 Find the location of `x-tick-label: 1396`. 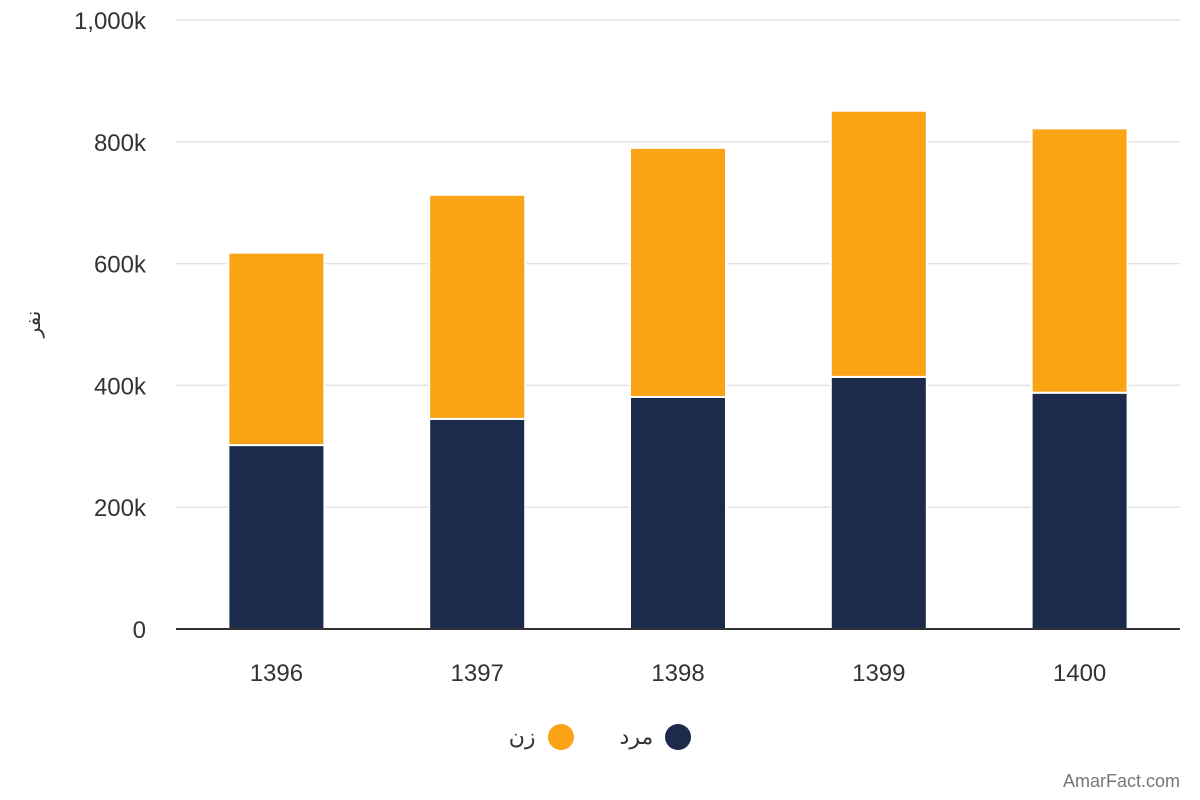

x-tick-label: 1396 is located at coordinates (276, 673).